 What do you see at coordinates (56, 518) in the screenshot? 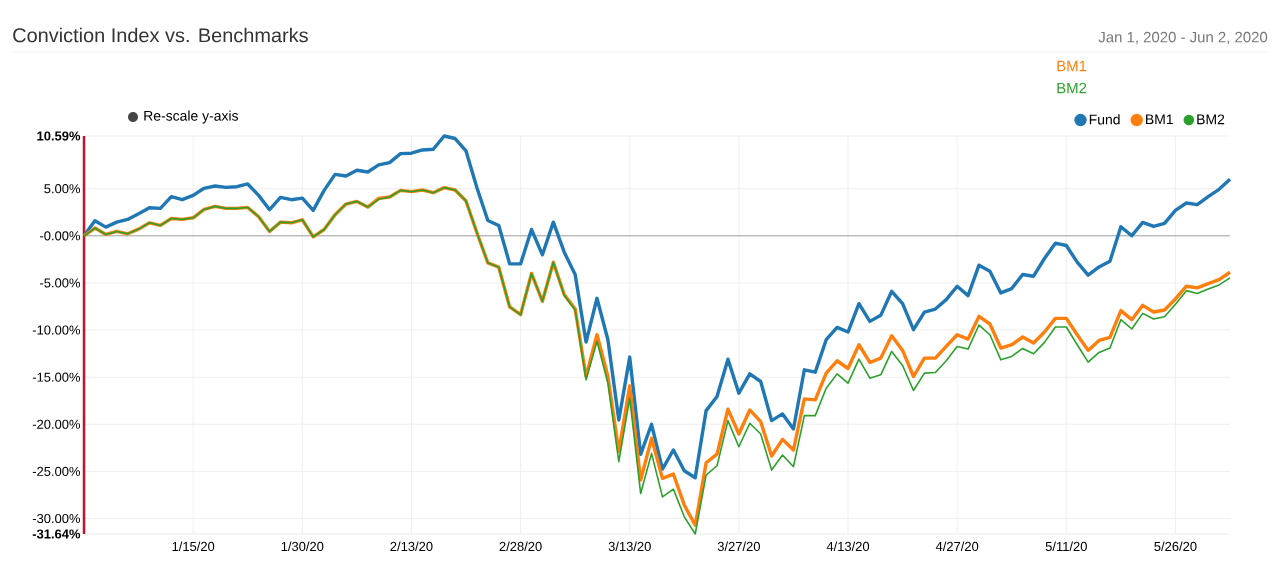
I see `y-tick-label: -30.00%` at bounding box center [56, 518].